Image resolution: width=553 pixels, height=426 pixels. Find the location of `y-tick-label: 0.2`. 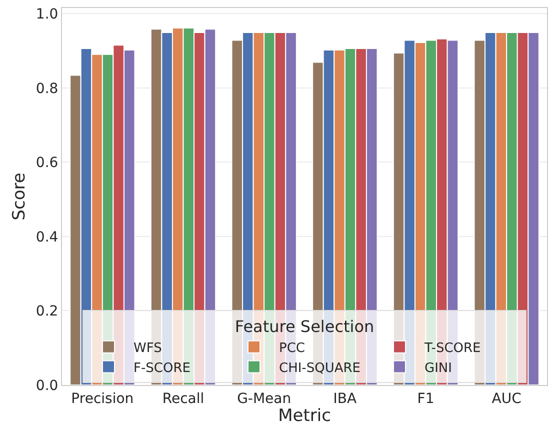

y-tick-label: 0.2 is located at coordinates (47, 312).